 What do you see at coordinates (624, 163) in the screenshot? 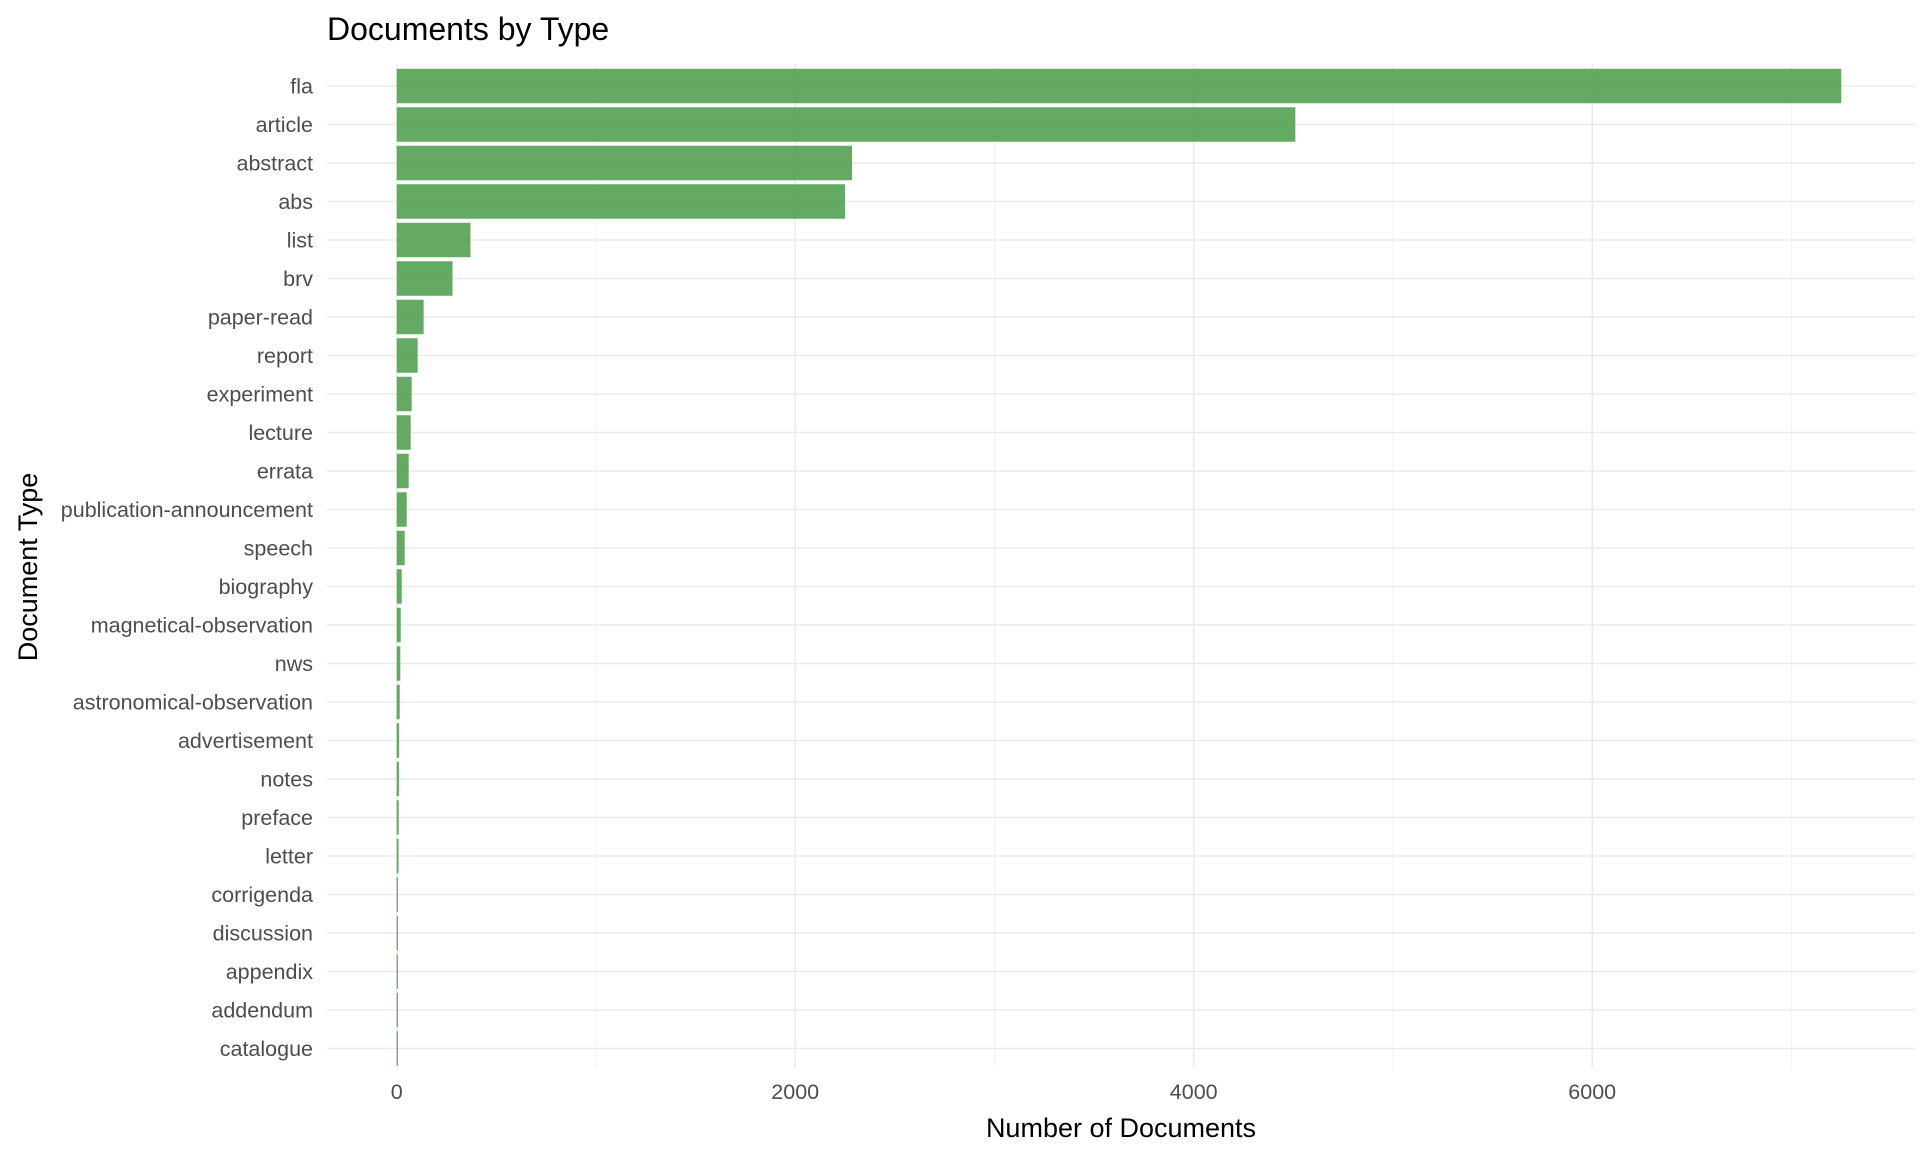
I see `bar-abstract` at bounding box center [624, 163].